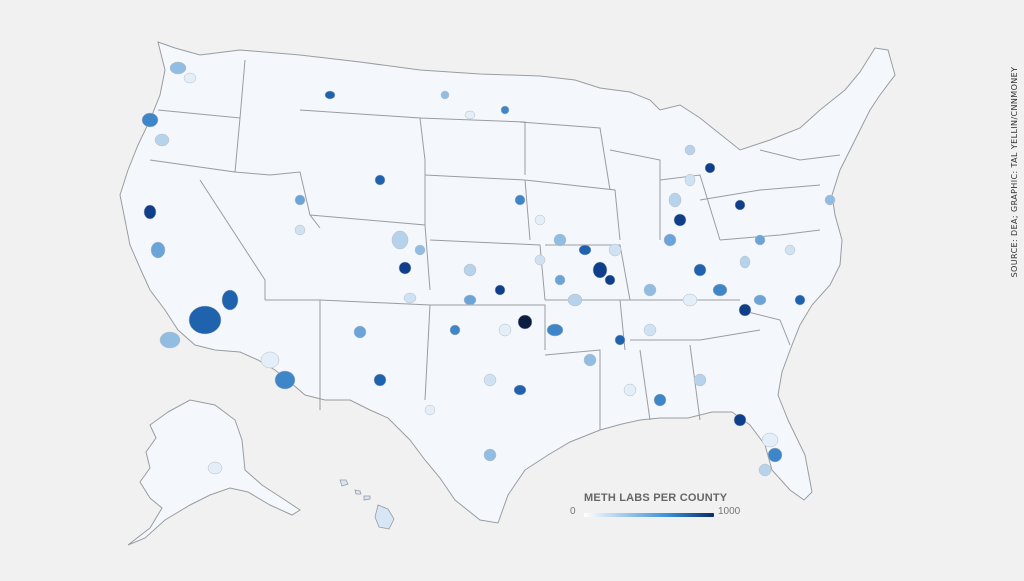 The width and height of the screenshot is (1024, 581). What do you see at coordinates (367, 504) in the screenshot?
I see `hawaii-islands` at bounding box center [367, 504].